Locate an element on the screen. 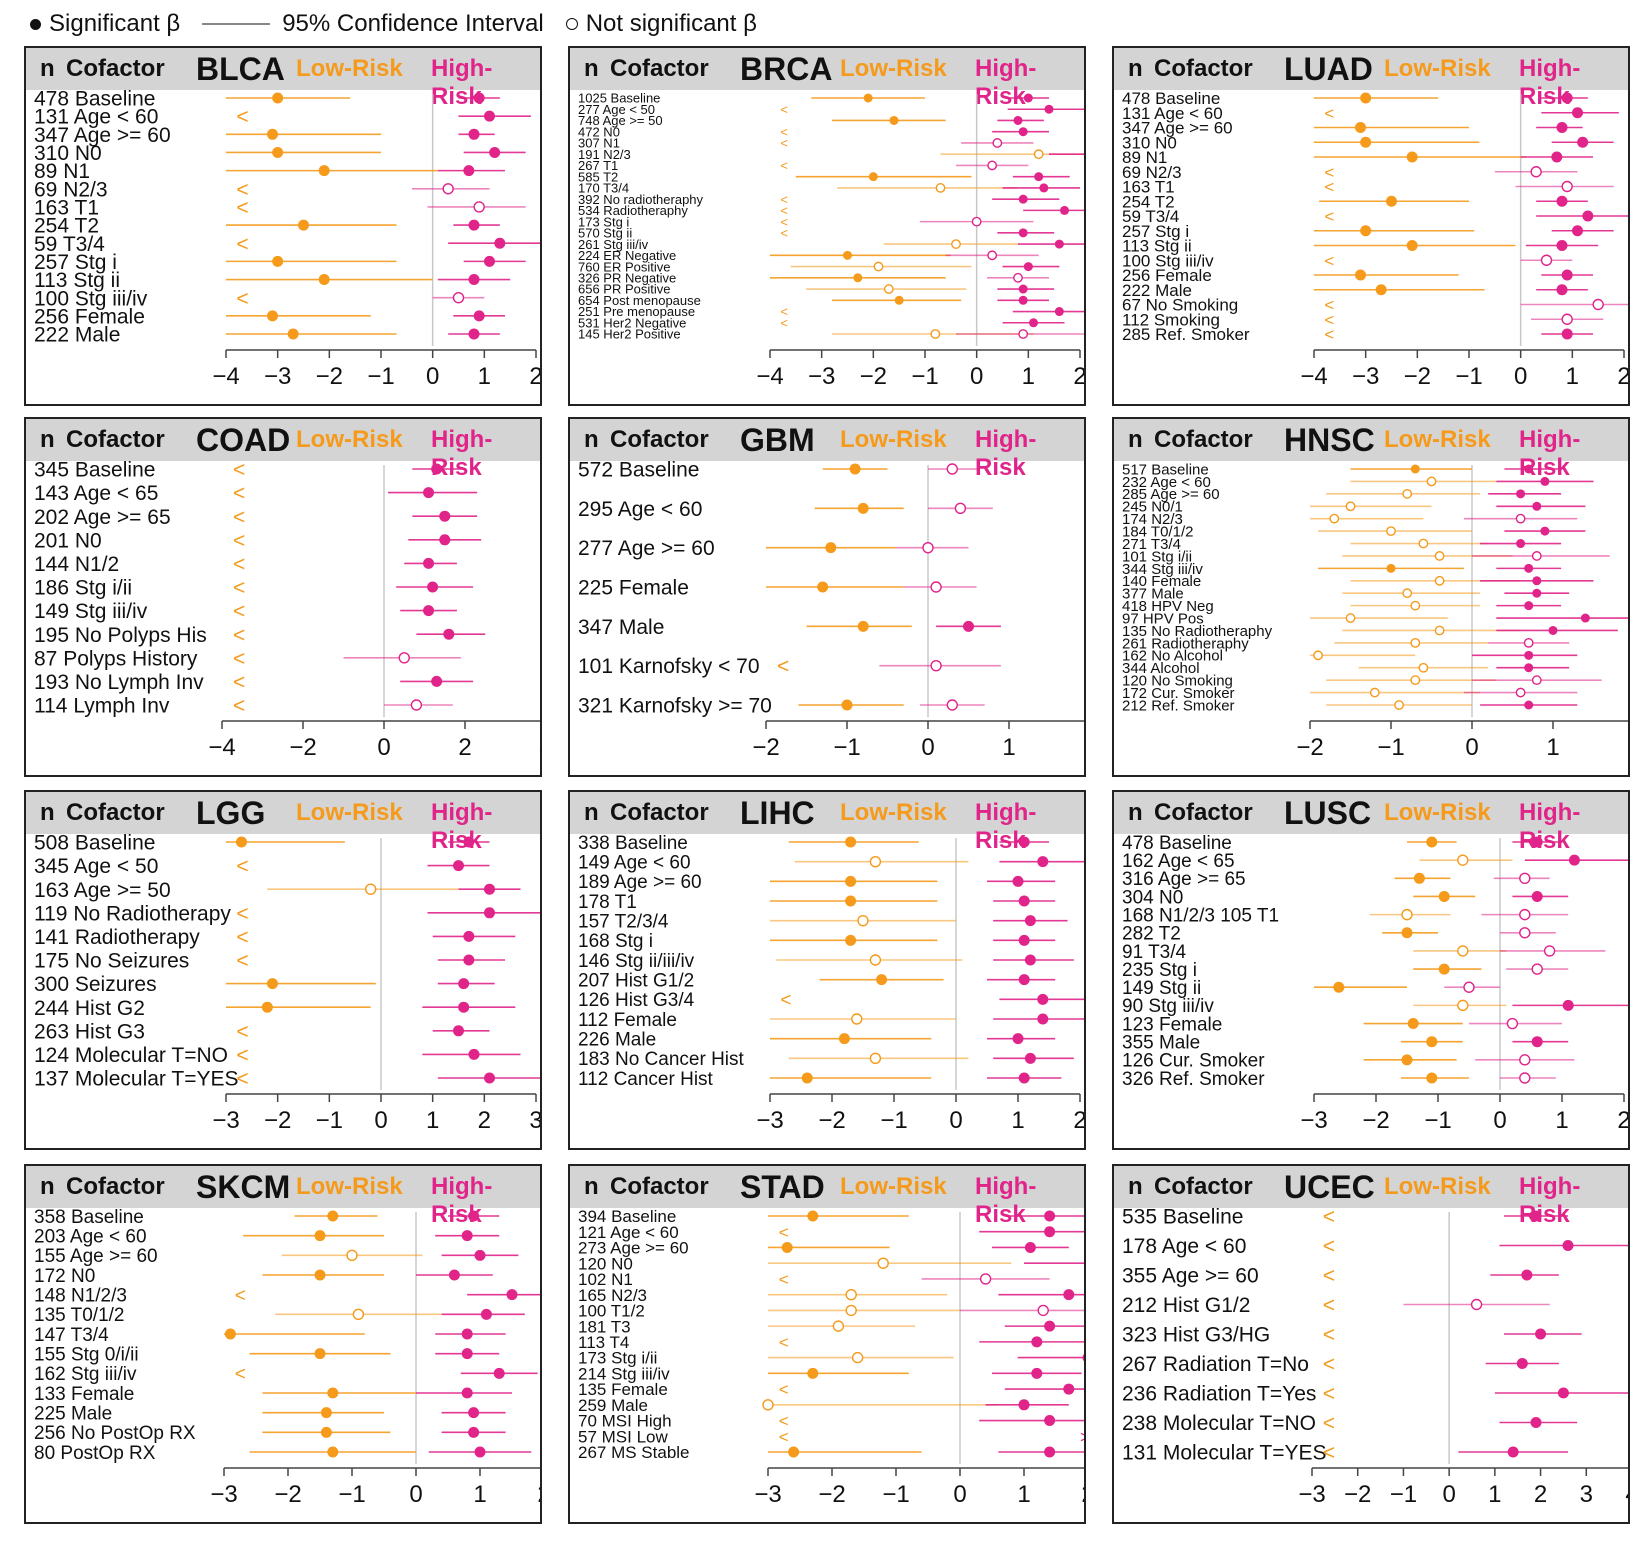 This screenshot has height=1546, width=1652. row-label: 147 T3/4 is located at coordinates (71, 1335).